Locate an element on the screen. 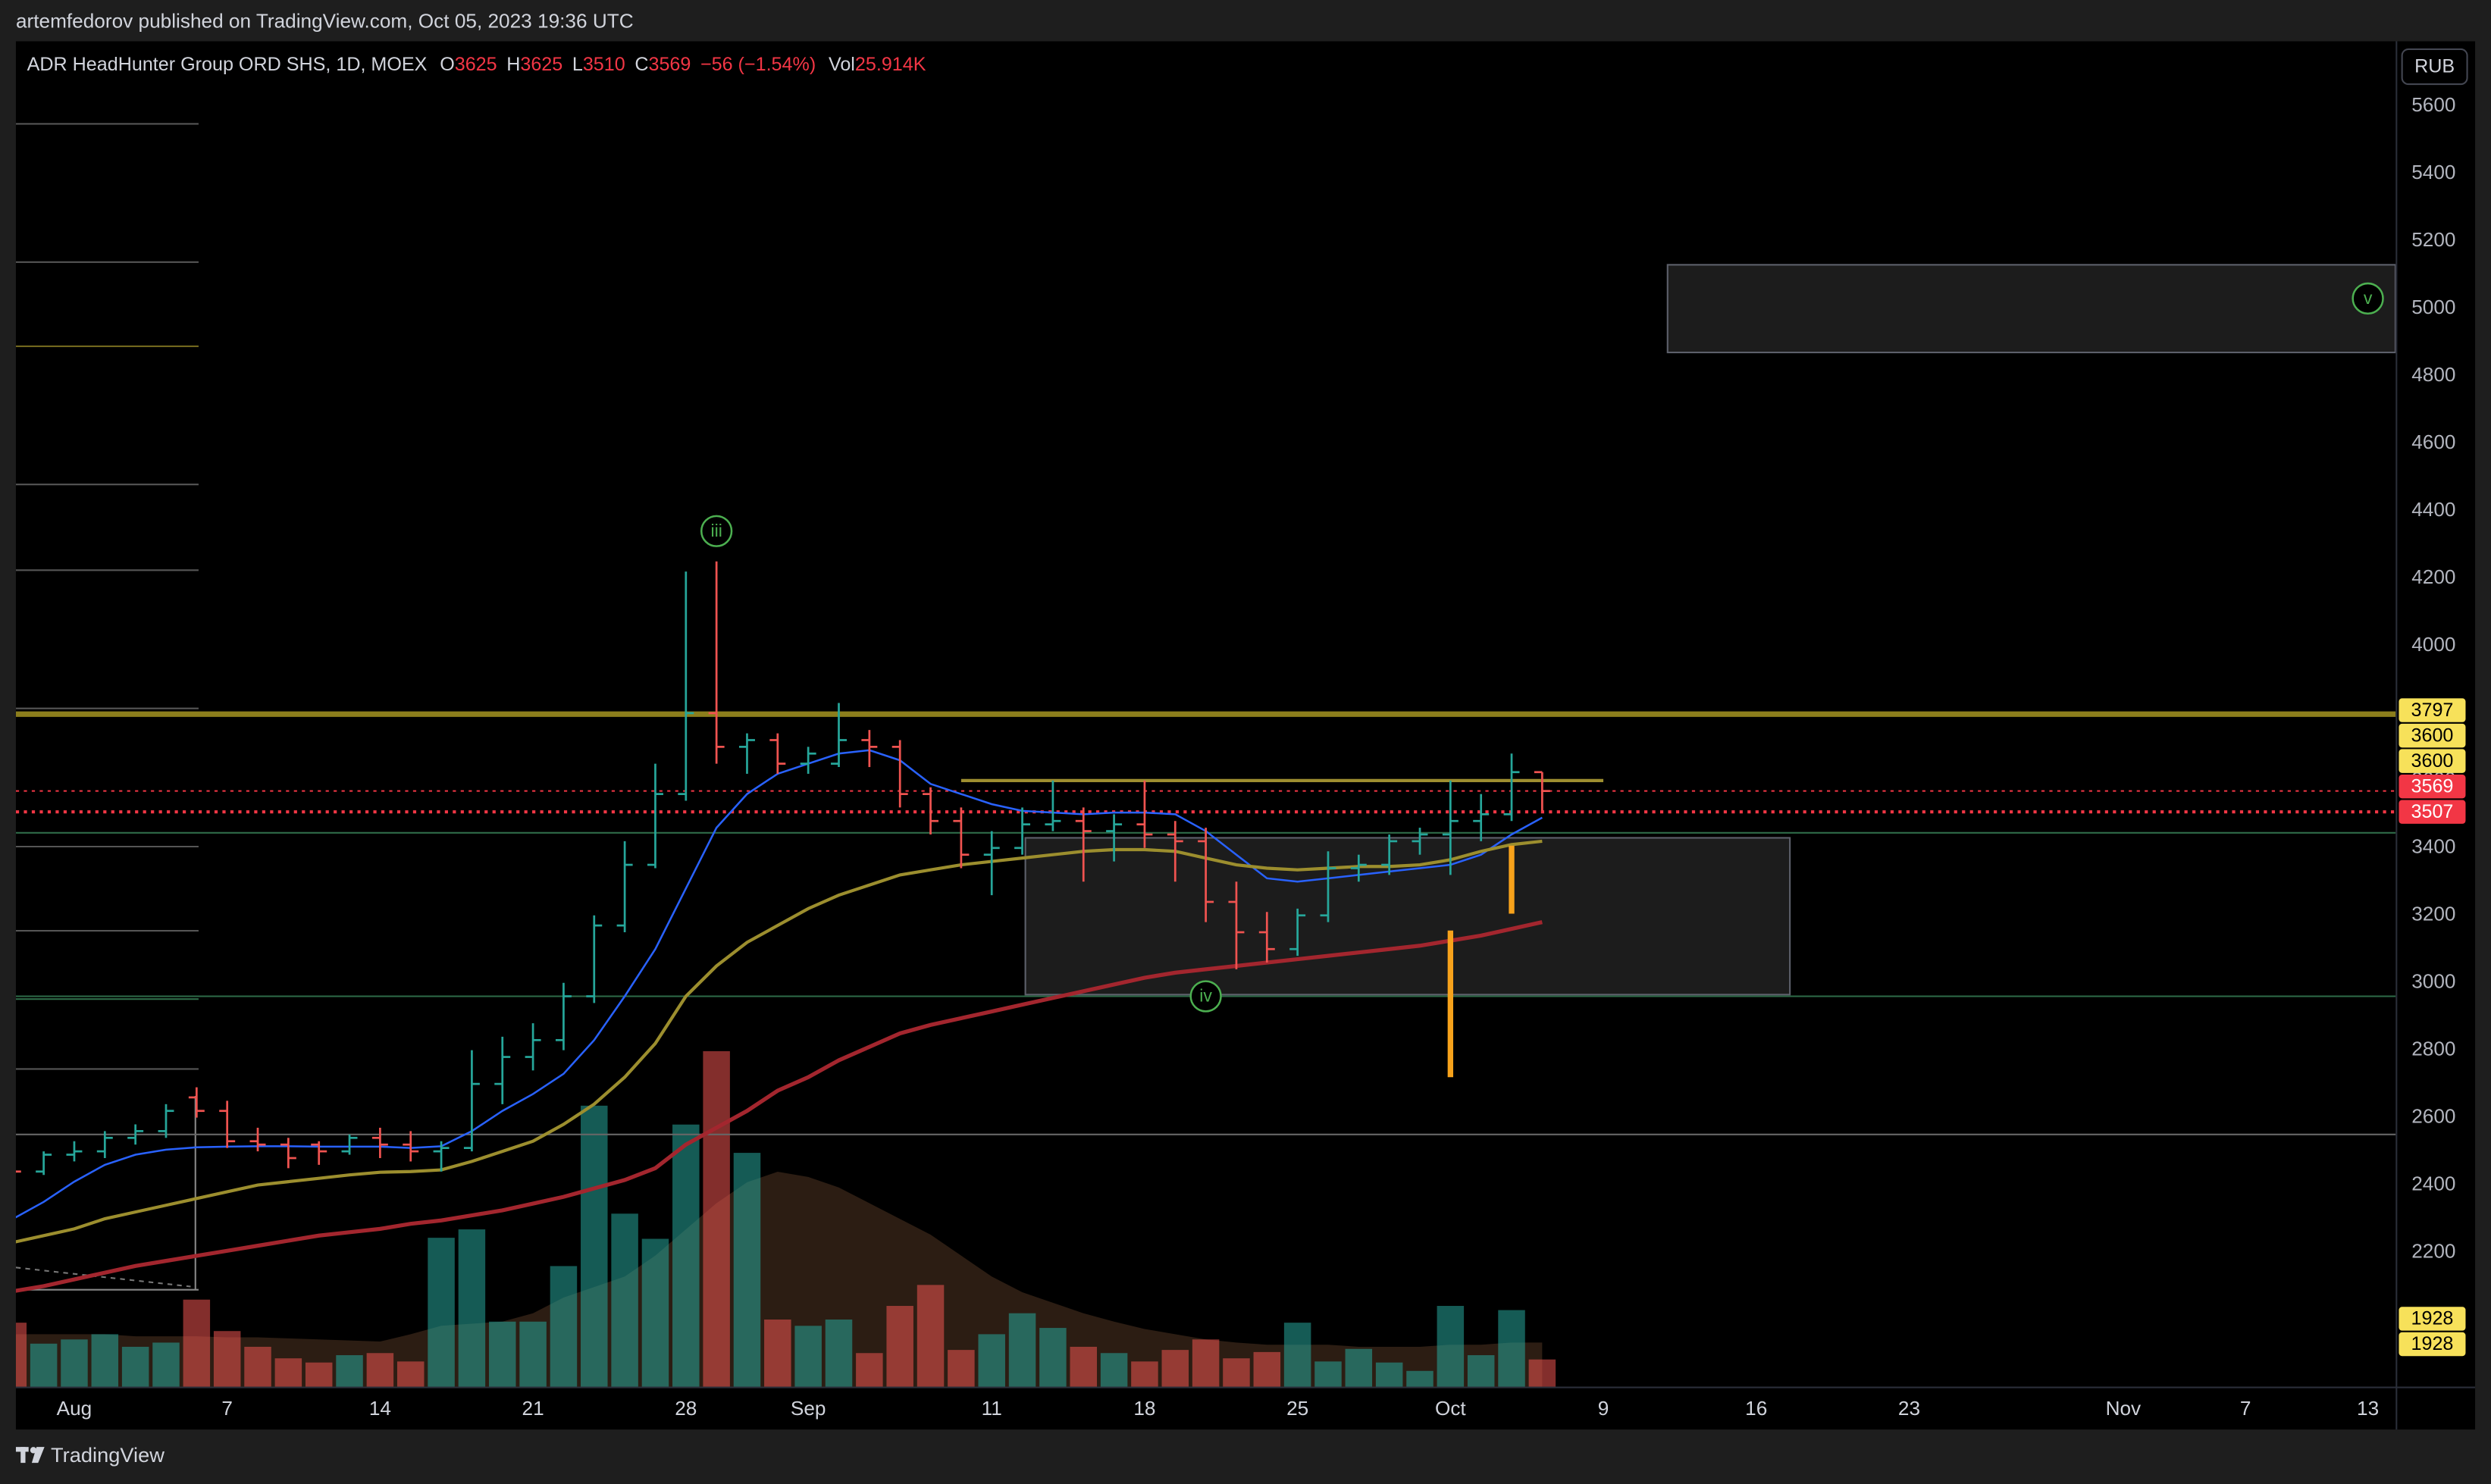  legend-value: 25.914K is located at coordinates (890, 64).